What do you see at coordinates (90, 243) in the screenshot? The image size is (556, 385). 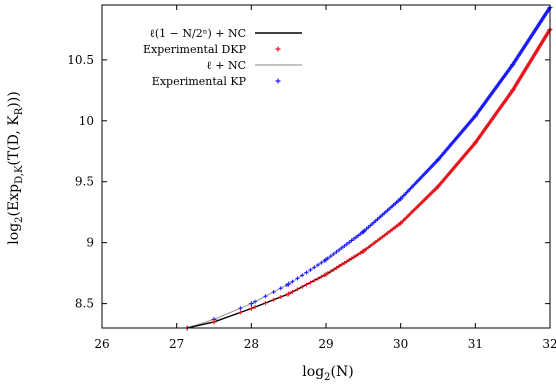 I see `y-tick-label: 9` at bounding box center [90, 243].